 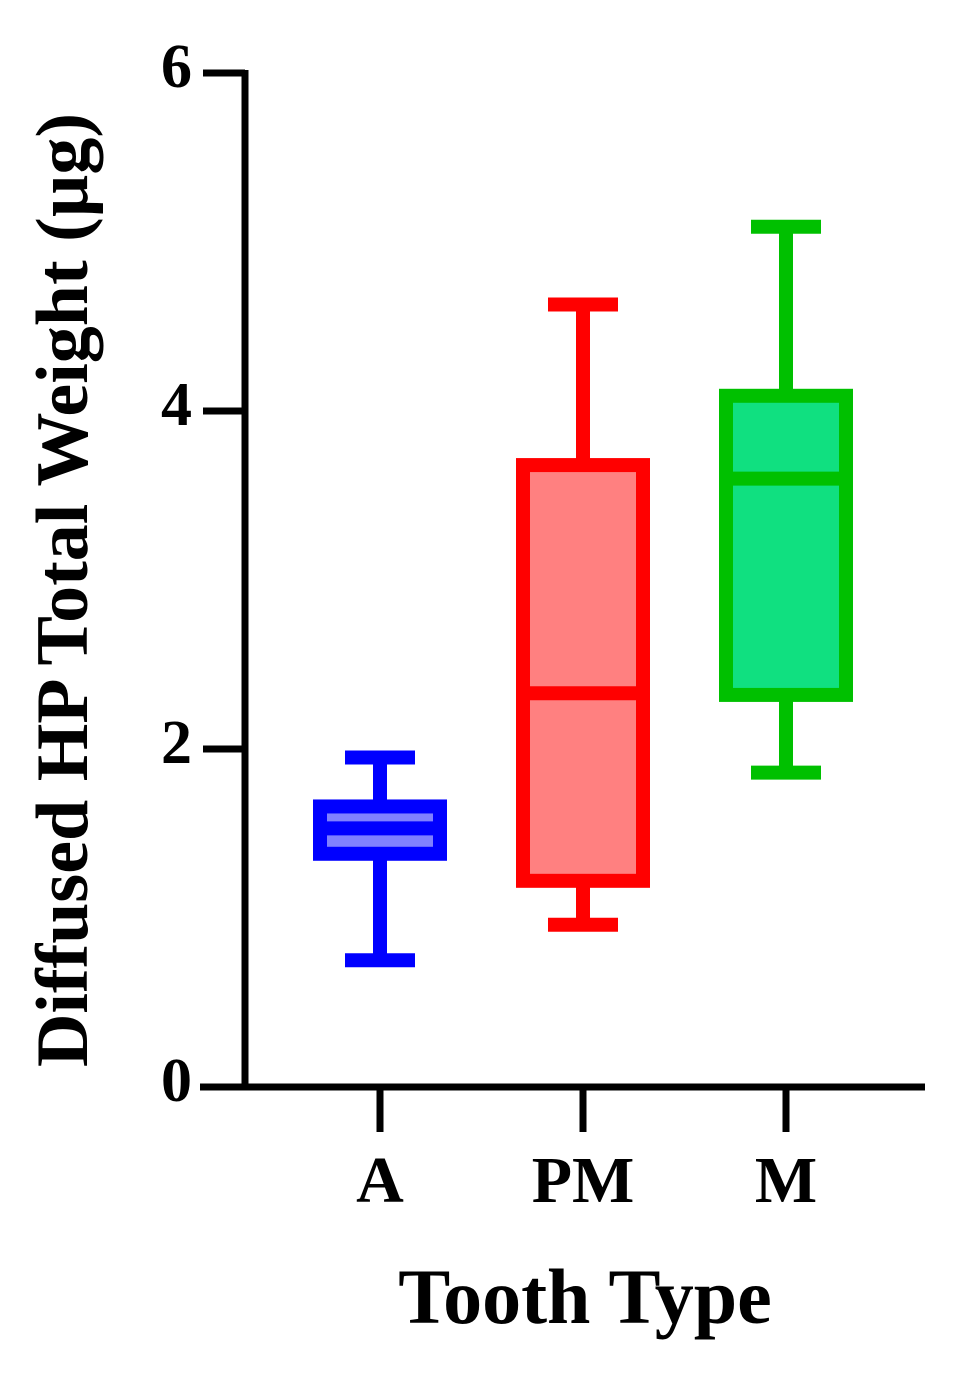 What do you see at coordinates (63, 590) in the screenshot?
I see `y-axis-title: Diffused HP Total Weight (µg)` at bounding box center [63, 590].